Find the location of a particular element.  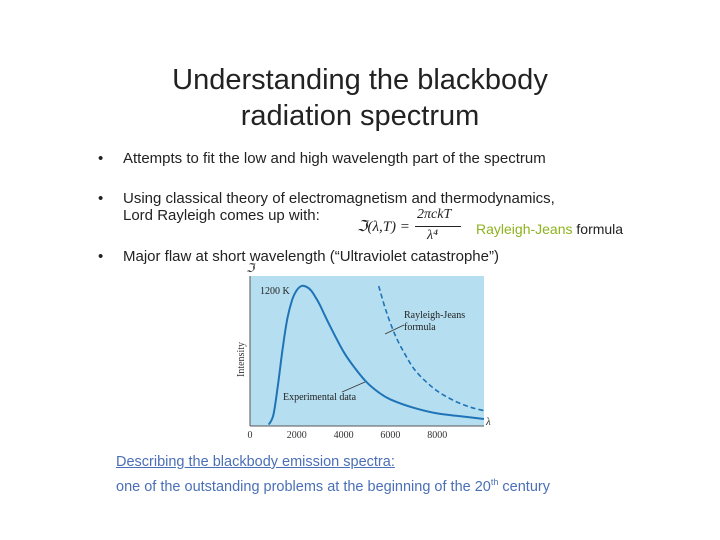

title-line-1: Understanding the blackbody is located at coordinates (360, 80).